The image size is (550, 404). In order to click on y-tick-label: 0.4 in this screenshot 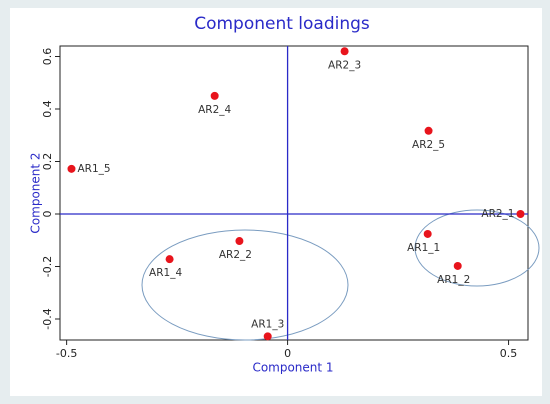, I will do `click(47, 109)`.